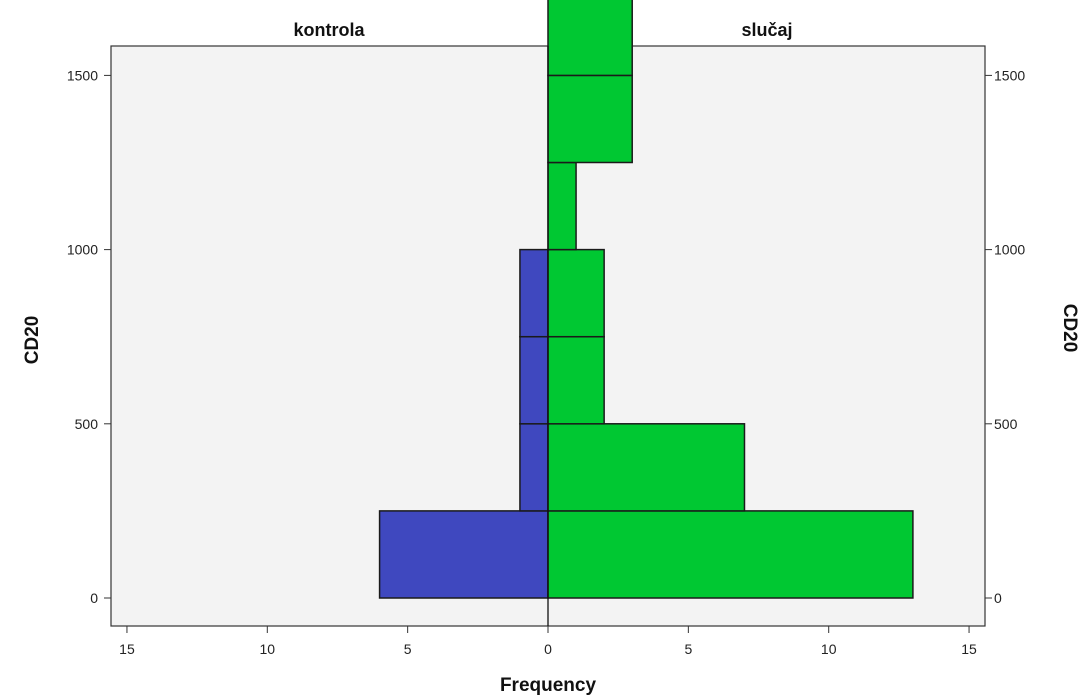  I want to click on y-tick-label-left-2: 1000, so click(82, 250).